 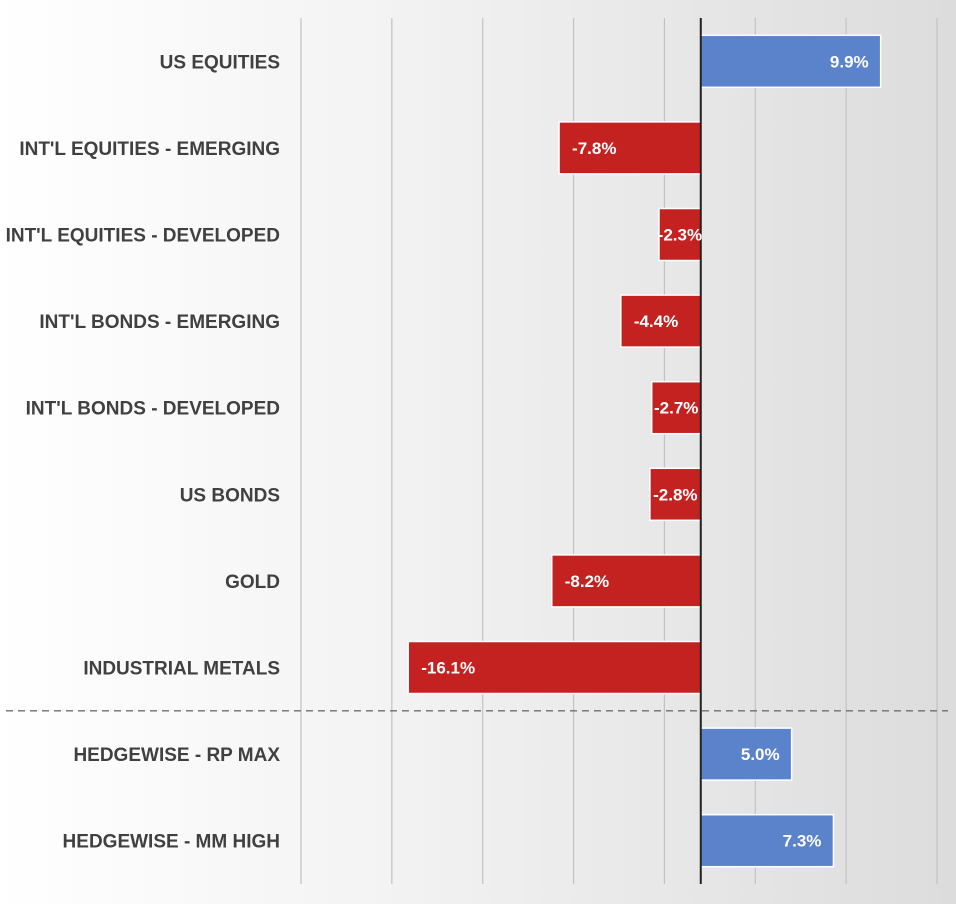 I want to click on category-label: GOLD, so click(x=252, y=582).